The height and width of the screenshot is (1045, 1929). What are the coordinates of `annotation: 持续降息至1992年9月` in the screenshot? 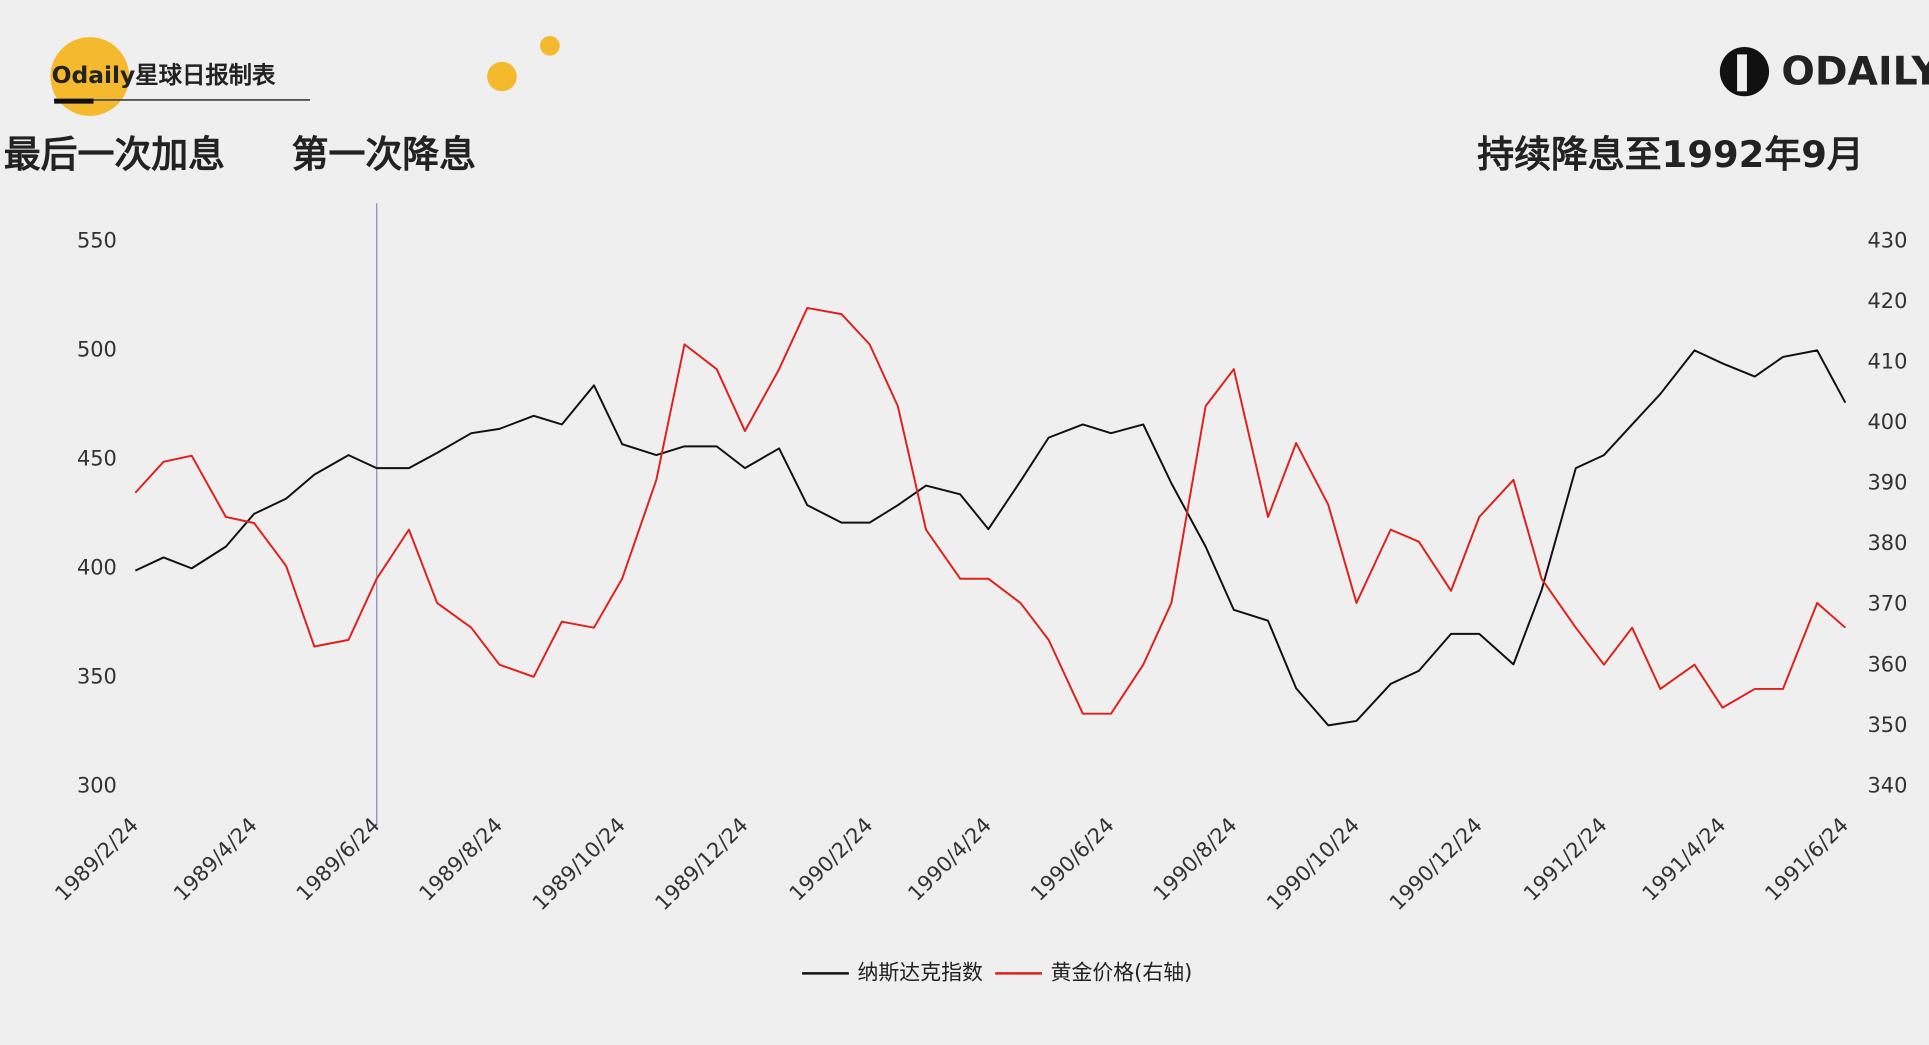 It's located at (1670, 154).